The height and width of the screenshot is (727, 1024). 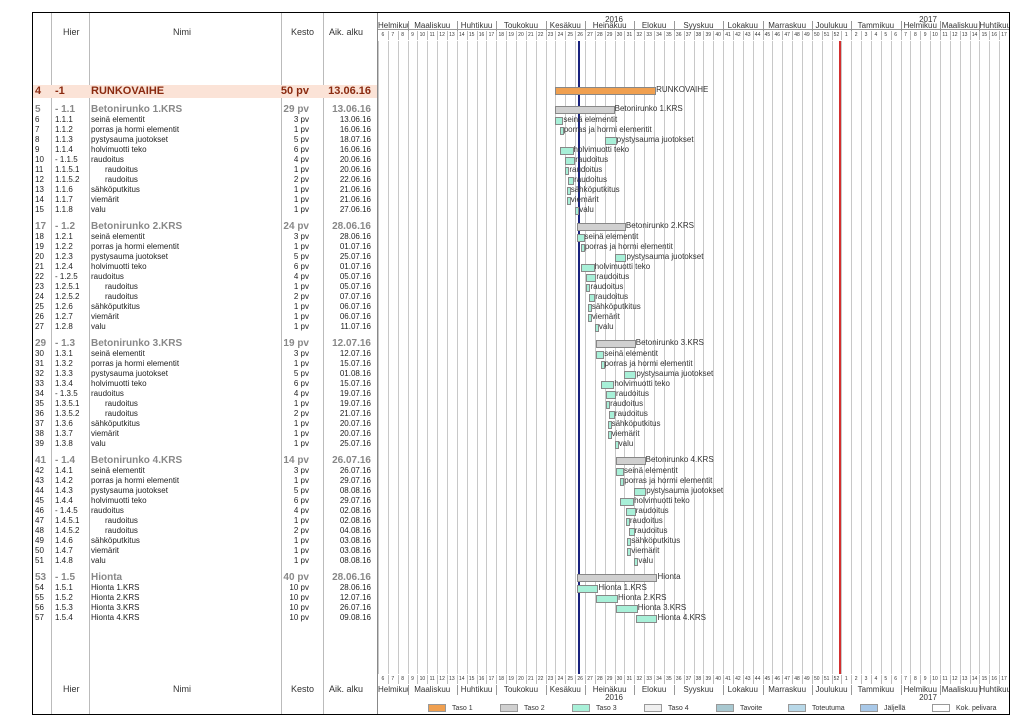 I want to click on task-number: 27, so click(x=39, y=326).